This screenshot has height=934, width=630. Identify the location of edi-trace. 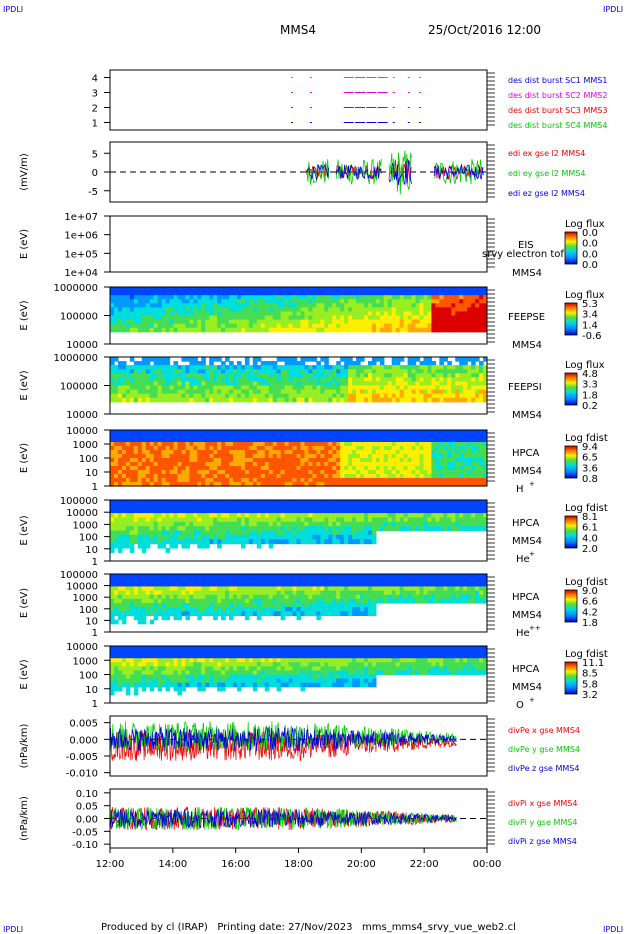
(358, 172).